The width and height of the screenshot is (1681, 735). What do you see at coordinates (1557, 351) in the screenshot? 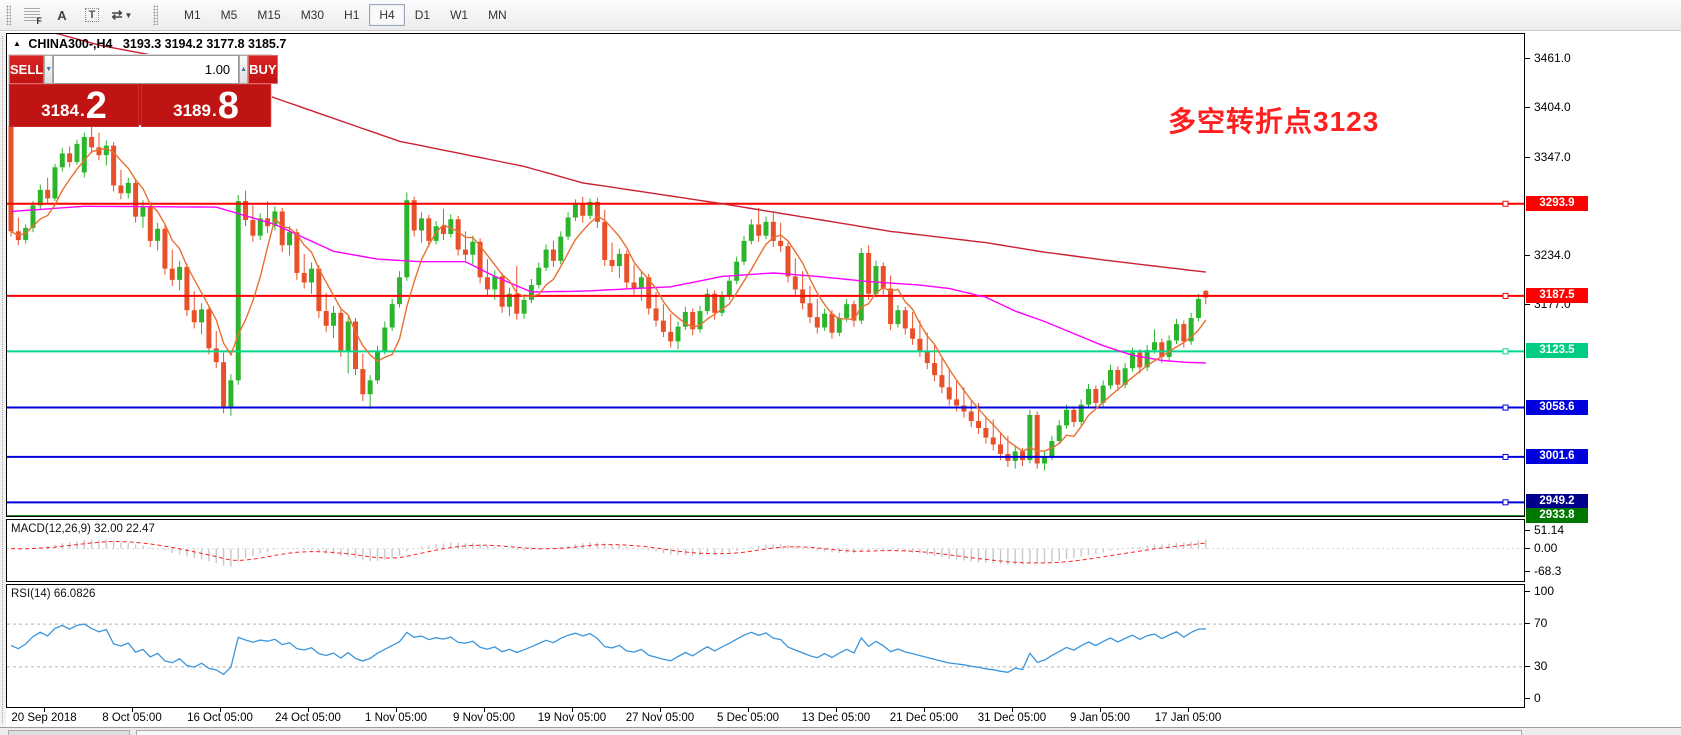
I see `level-price-label: 3123.5` at bounding box center [1557, 351].